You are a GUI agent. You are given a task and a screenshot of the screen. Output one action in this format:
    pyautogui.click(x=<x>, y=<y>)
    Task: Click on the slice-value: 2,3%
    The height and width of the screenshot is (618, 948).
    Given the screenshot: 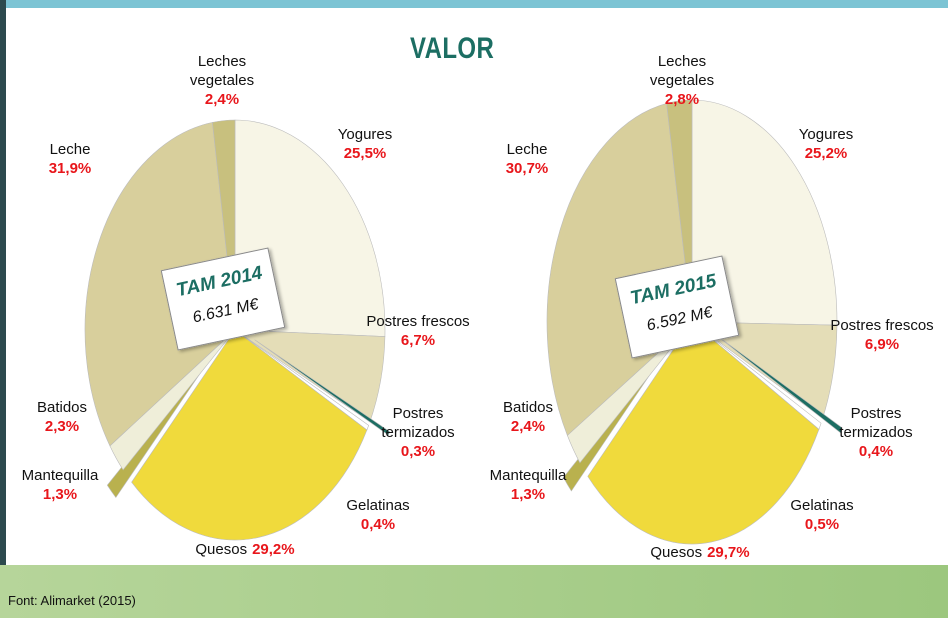 What is the action you would take?
    pyautogui.click(x=62, y=426)
    